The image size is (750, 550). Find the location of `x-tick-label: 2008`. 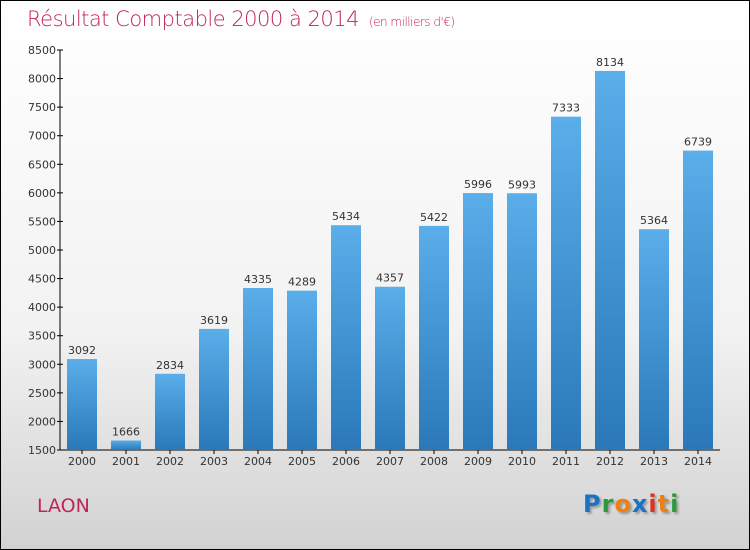

x-tick-label: 2008 is located at coordinates (434, 461).